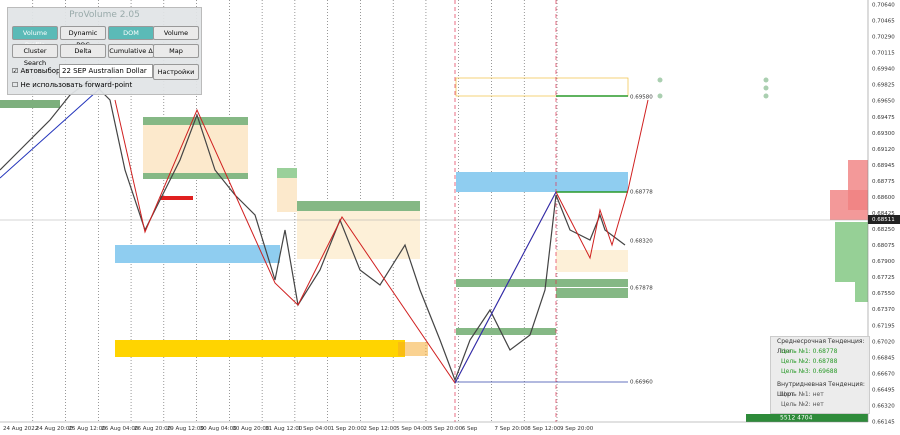 This screenshot has width=900, height=435. I want to click on time-label: 24 Aug 2022, so click(20, 429).